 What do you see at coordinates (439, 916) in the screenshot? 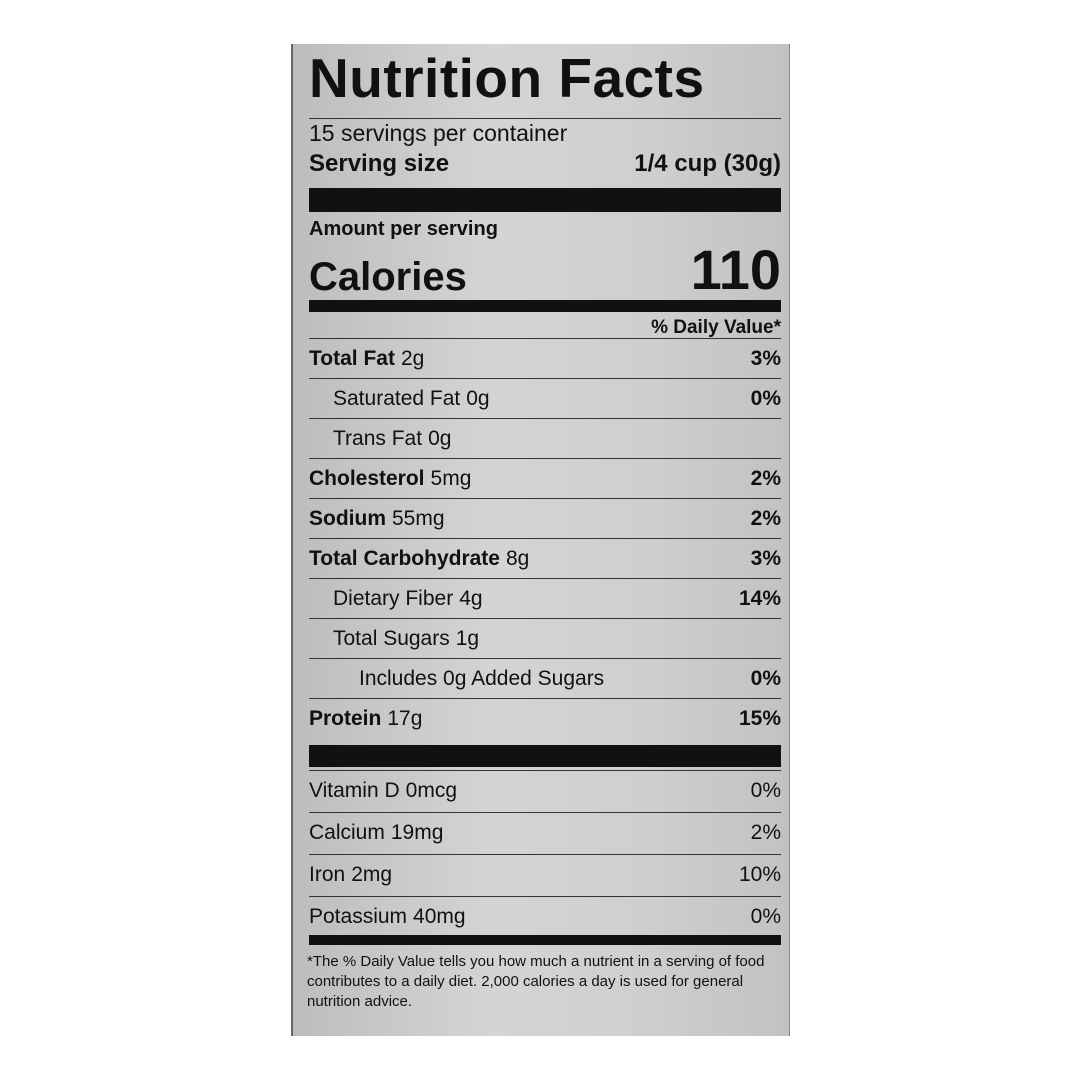
I see `nutrient-amount: 40mg` at bounding box center [439, 916].